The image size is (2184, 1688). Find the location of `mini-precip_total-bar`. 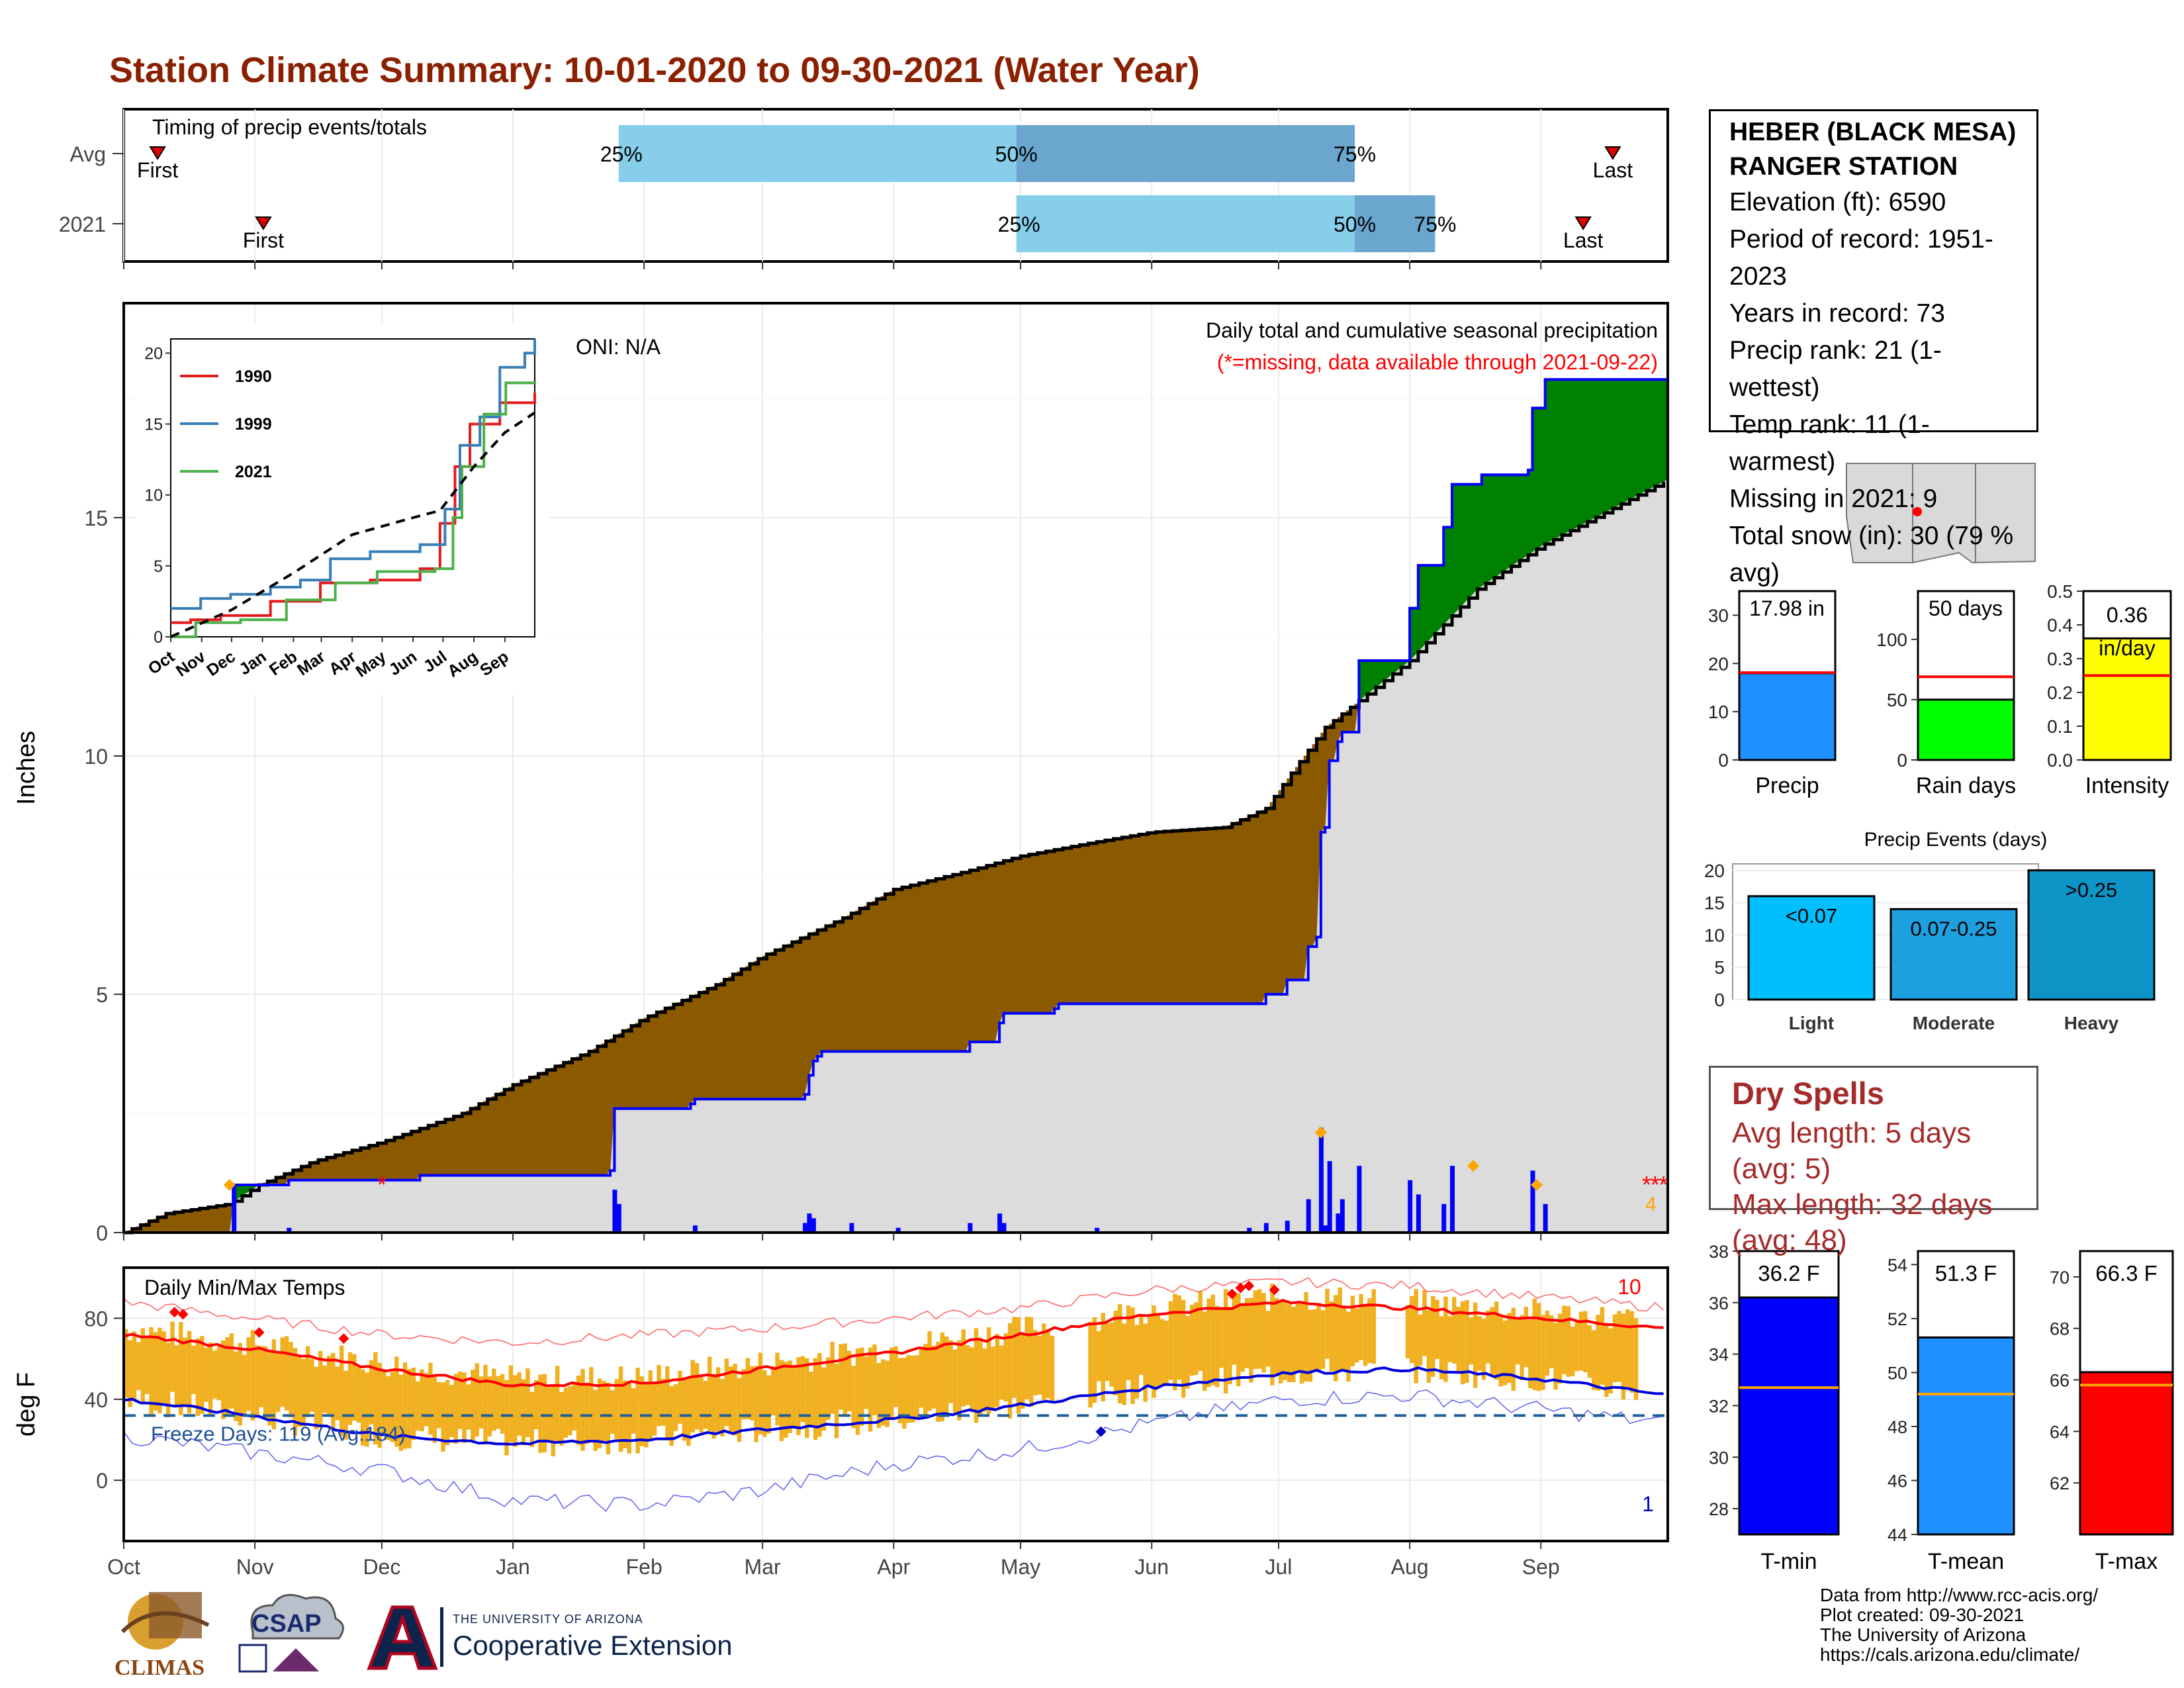

mini-precip_total-bar is located at coordinates (1787, 716).